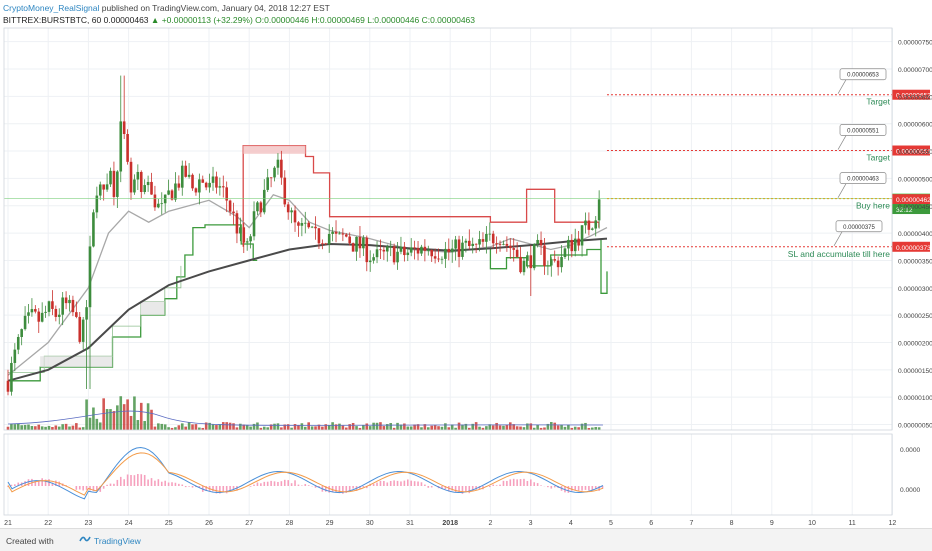 The height and width of the screenshot is (551, 932). What do you see at coordinates (531, 523) in the screenshot?
I see `x-tick-label: 3` at bounding box center [531, 523].